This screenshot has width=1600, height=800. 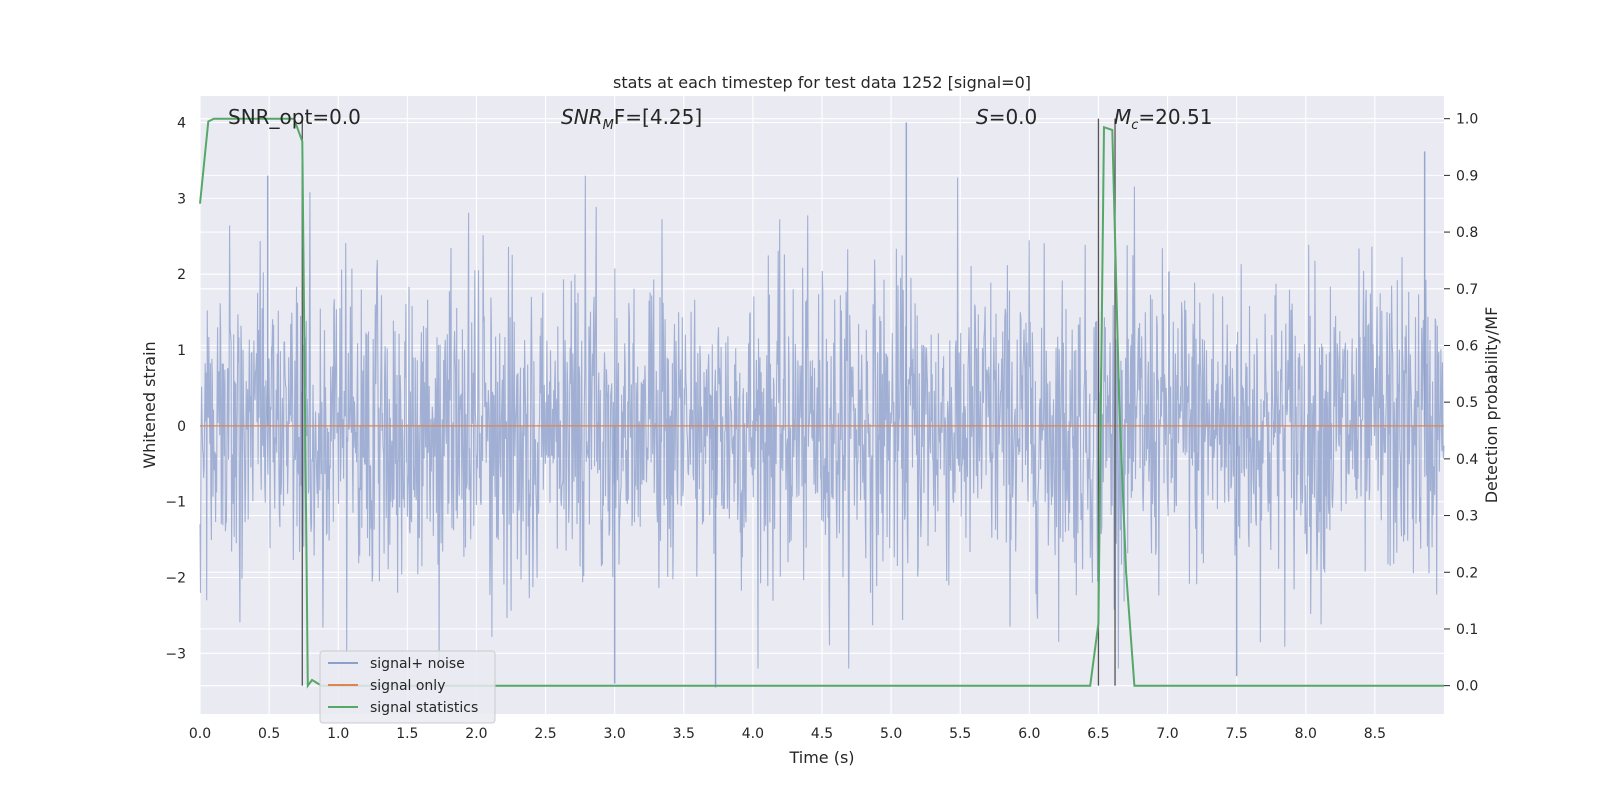 What do you see at coordinates (545, 734) in the screenshot?
I see `x-tick-label: 2.5` at bounding box center [545, 734].